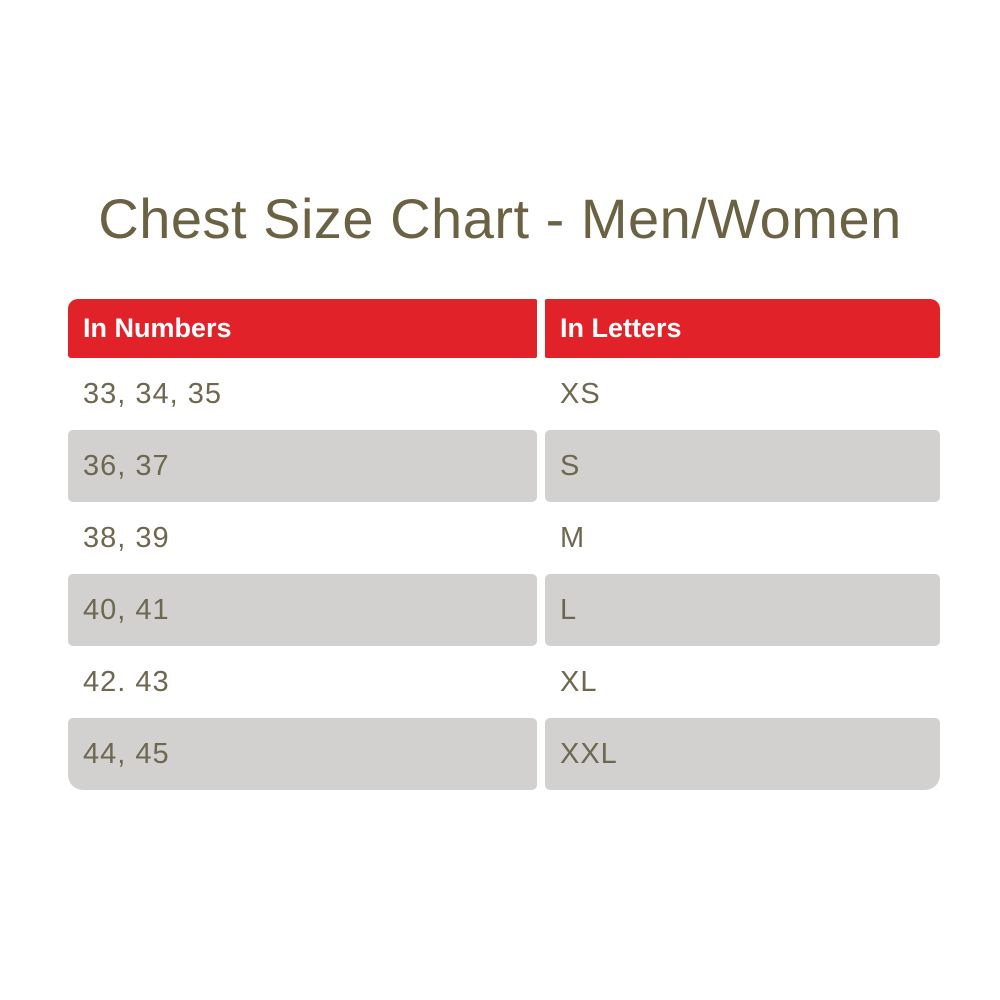  Describe the element at coordinates (500, 218) in the screenshot. I see `page-title: Chest Size Chart - Men/Women` at that location.